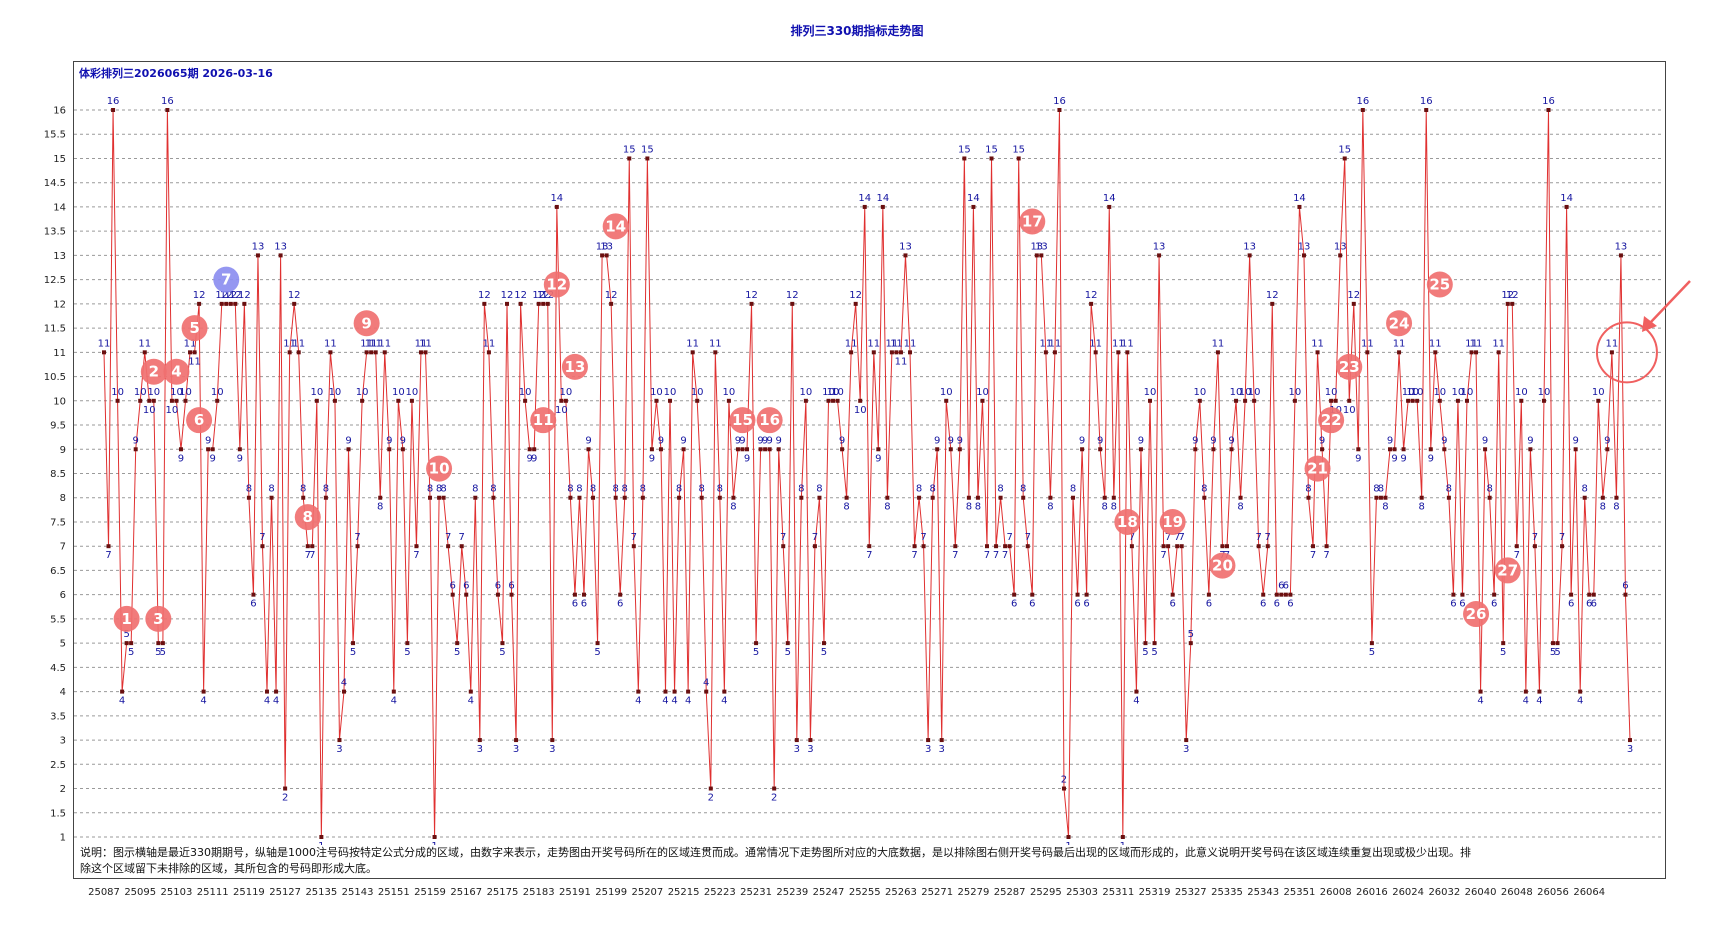 The width and height of the screenshot is (1714, 926). What do you see at coordinates (226, 280) in the screenshot?
I see `marker-label: 7` at bounding box center [226, 280].